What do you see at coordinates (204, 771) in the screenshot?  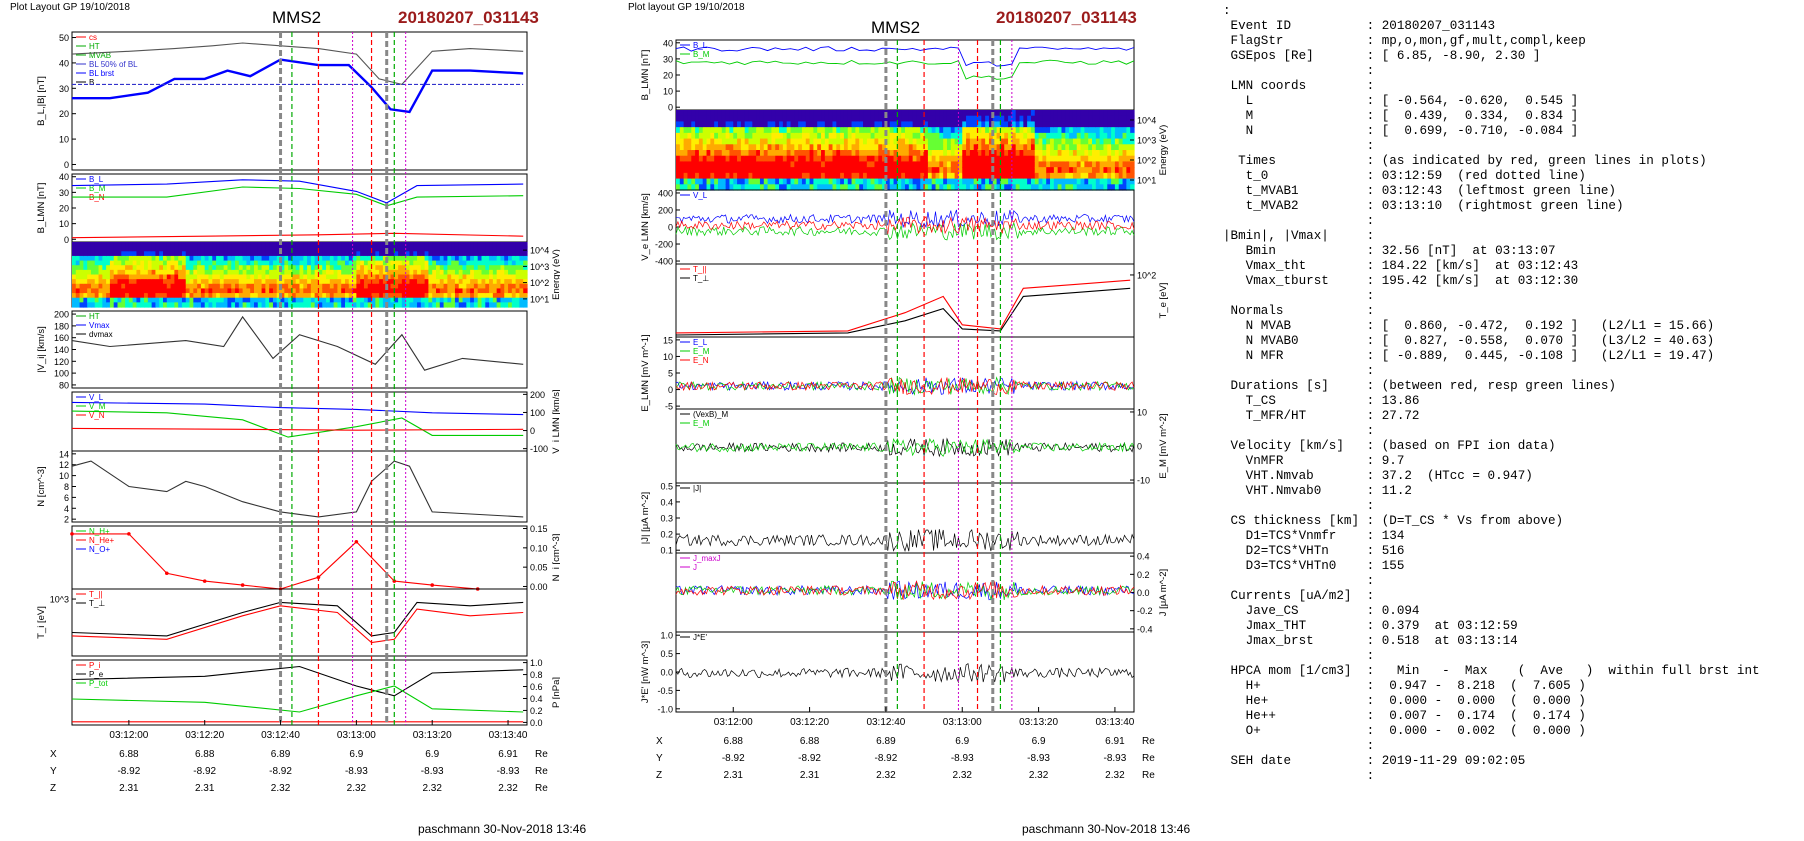 I see `position-value: -8.92` at bounding box center [204, 771].